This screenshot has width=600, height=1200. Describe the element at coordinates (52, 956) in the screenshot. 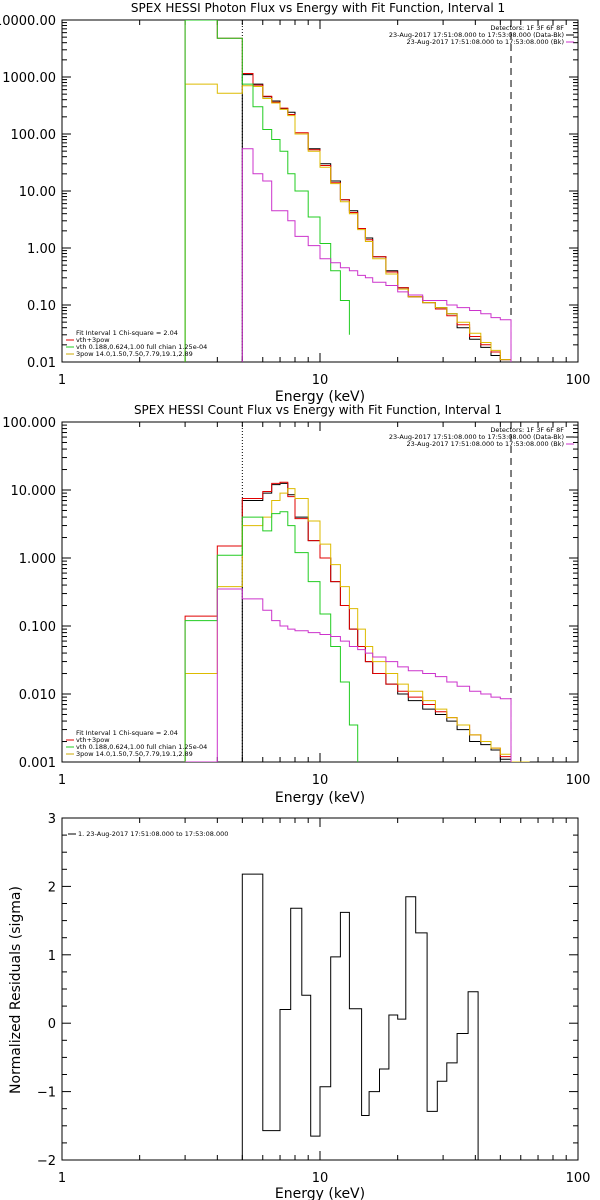

I see `y-tick-label: 1` at that location.